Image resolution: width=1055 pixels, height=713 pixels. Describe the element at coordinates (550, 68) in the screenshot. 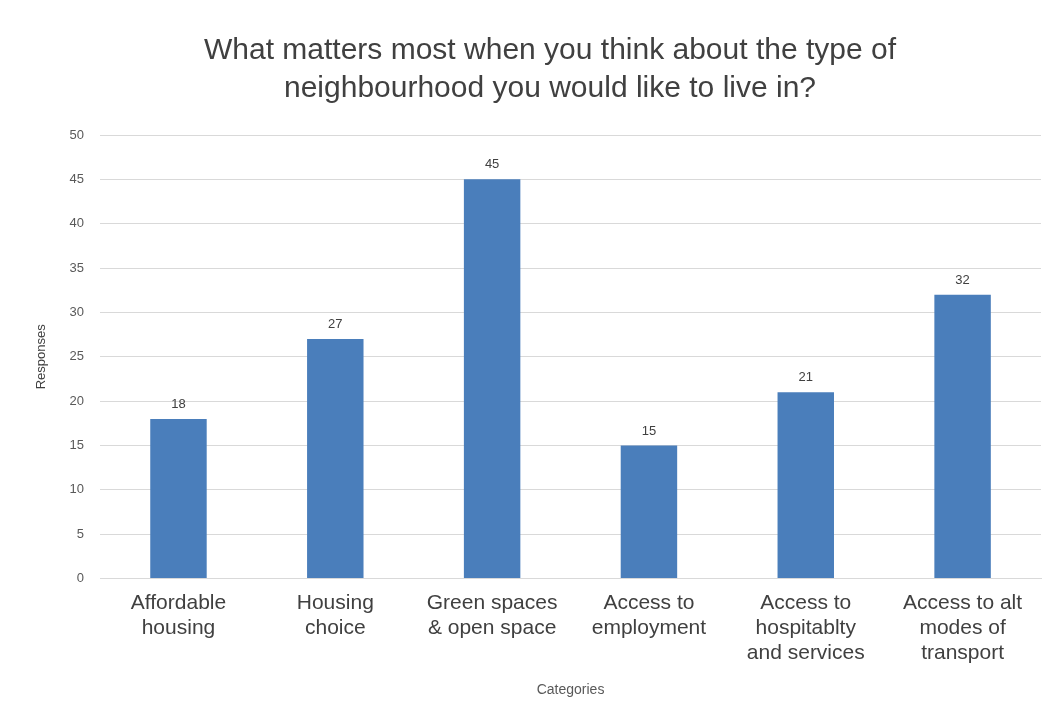

I see `chart-title: What matters most when you think about the type of neighbourhood you would like to live in?` at that location.